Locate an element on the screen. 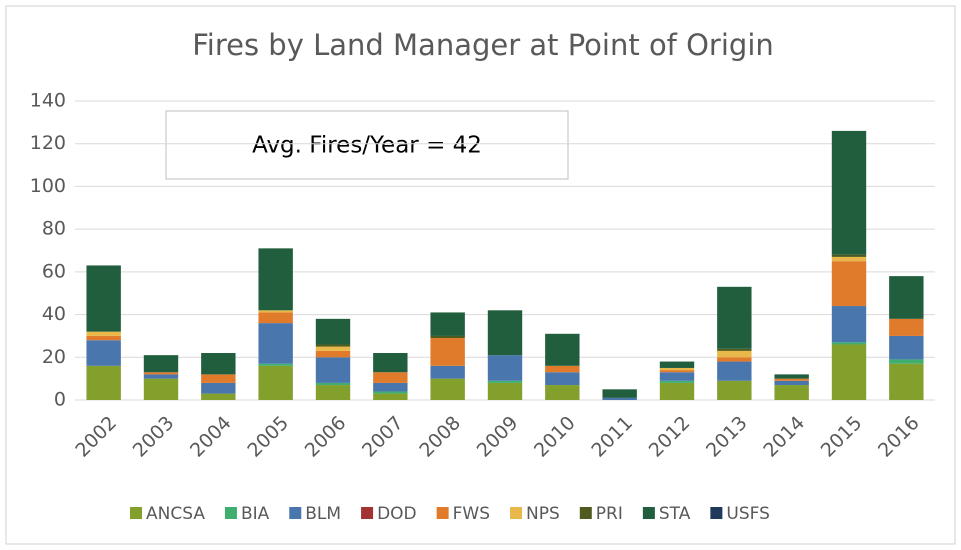  legend-label: STA is located at coordinates (675, 514).